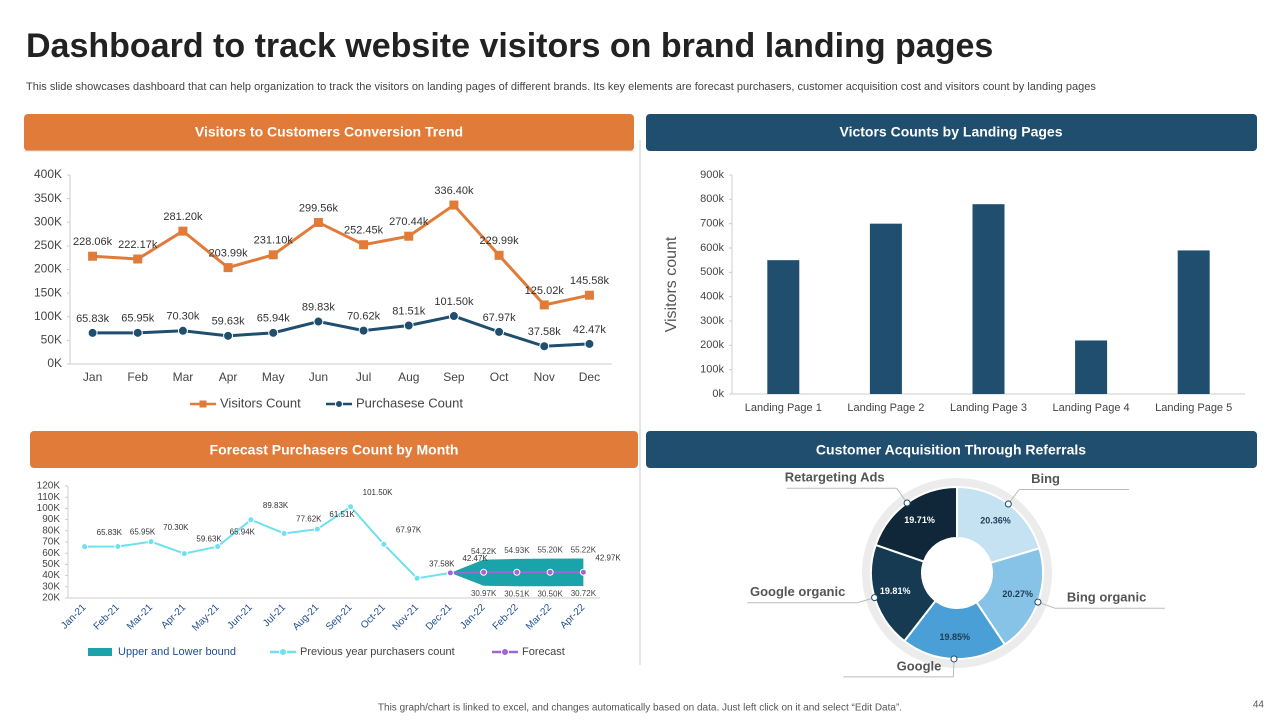 This screenshot has height=720, width=1280. Describe the element at coordinates (957, 573) in the screenshot. I see `pie-hole` at that location.